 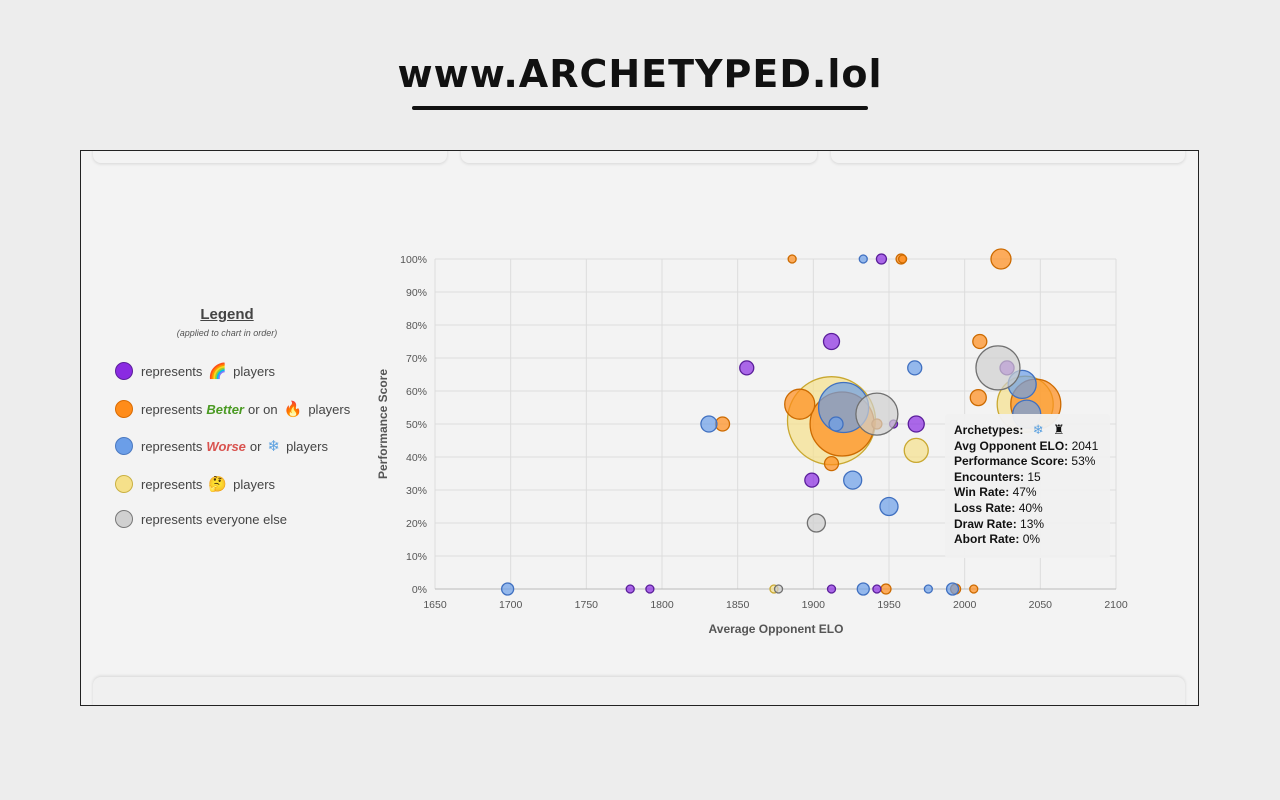 What do you see at coordinates (639, 157) in the screenshot?
I see `top-card-middle` at bounding box center [639, 157].